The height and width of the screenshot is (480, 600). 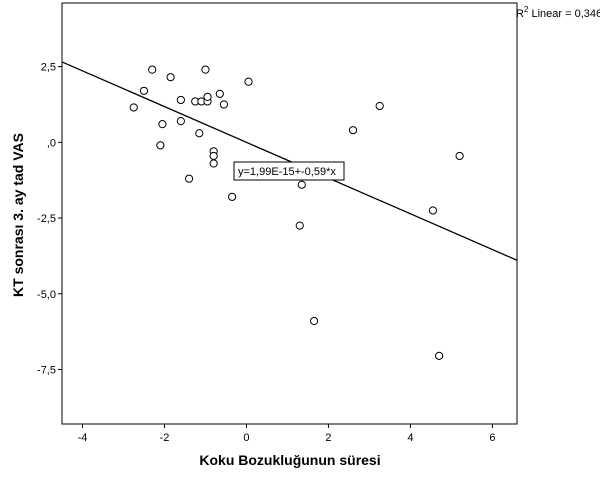 What do you see at coordinates (289, 460) in the screenshot?
I see `x-axis-title: Koku Bozukluğunun süresi` at bounding box center [289, 460].